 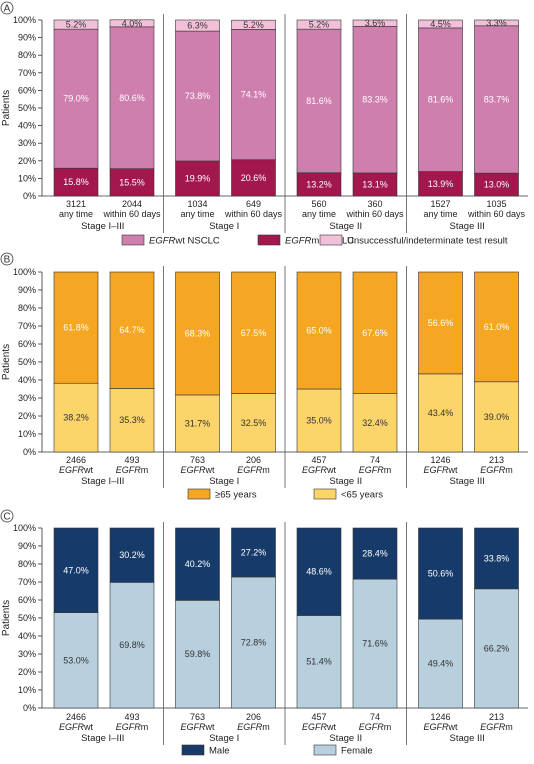 What do you see at coordinates (388, 470) in the screenshot?
I see `category-type-text: m` at bounding box center [388, 470].